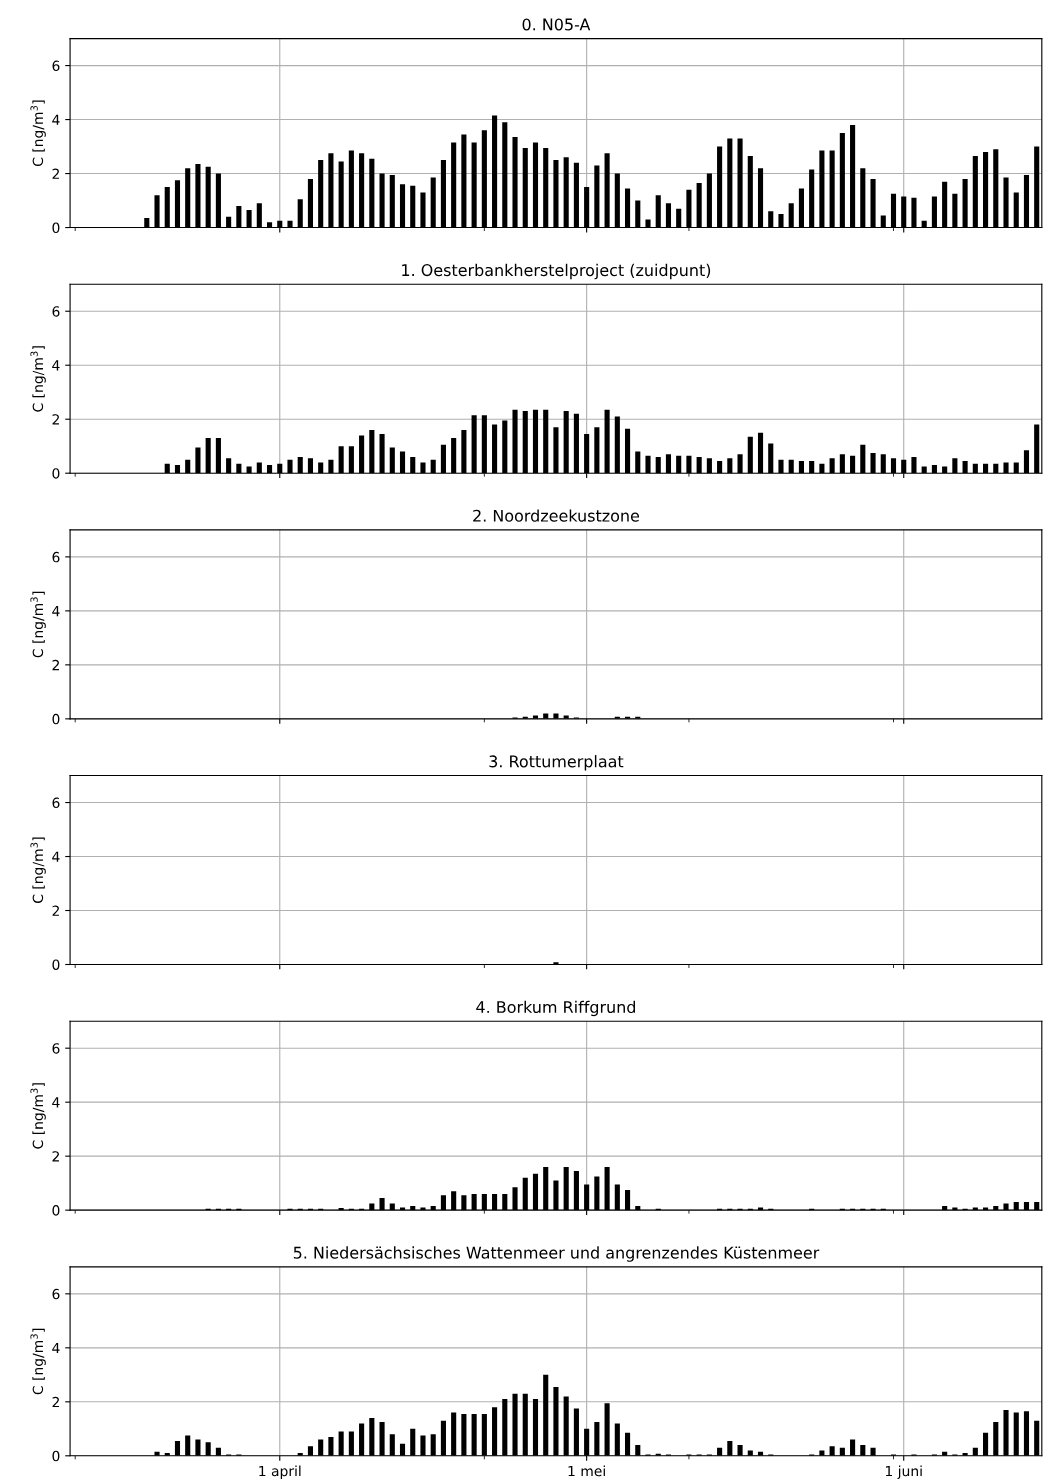 The image size is (1046, 1484). I want to click on chart-title: 5. Niedersächsisches Wattenmeer und angrenzendes Küstenmeer, so click(556, 1254).